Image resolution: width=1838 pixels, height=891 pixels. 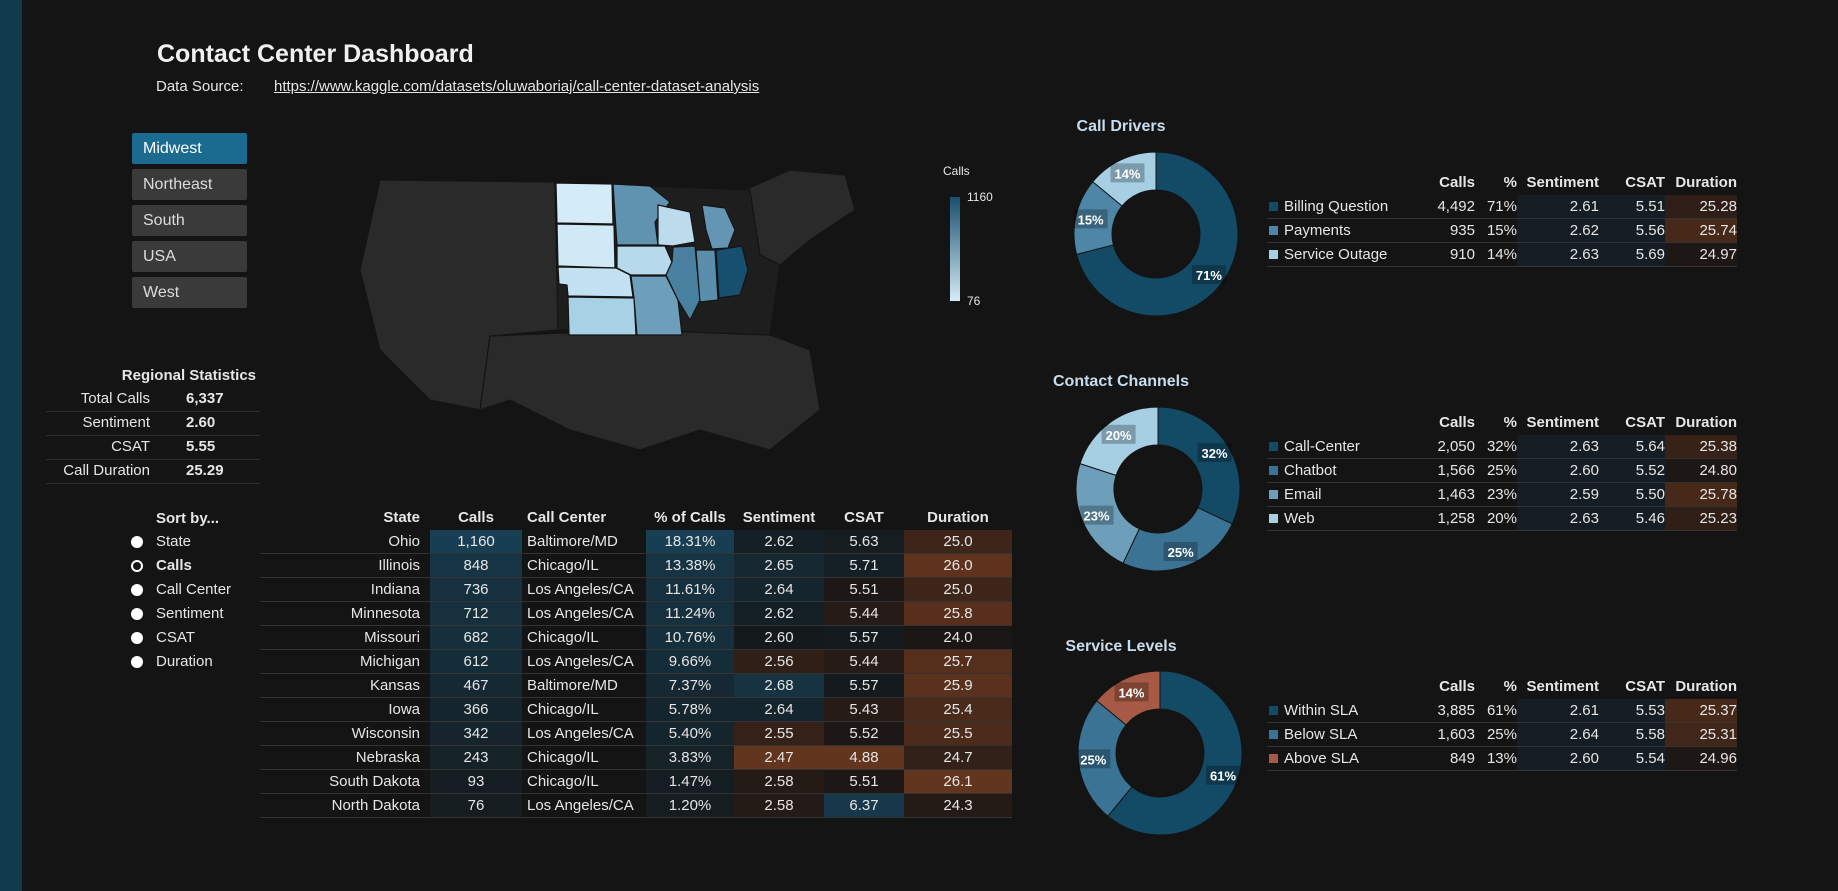 I want to click on pct-cell: 61%, so click(x=1496, y=711).